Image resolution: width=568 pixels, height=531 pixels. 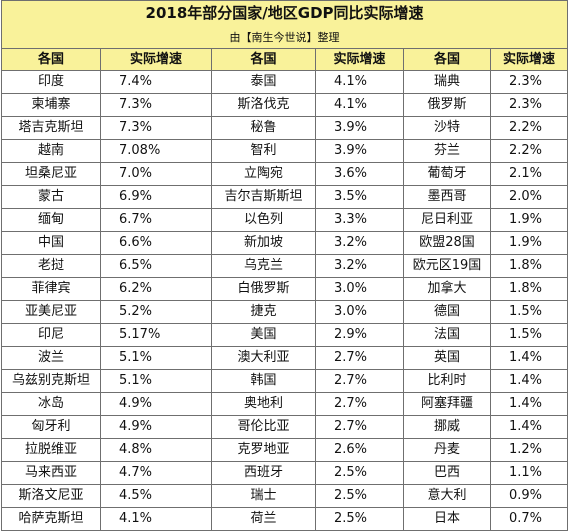 I want to click on table-row: 亚美尼亚 5.2% 捷克 3.0% 德国 1.5%, so click(x=284, y=311).